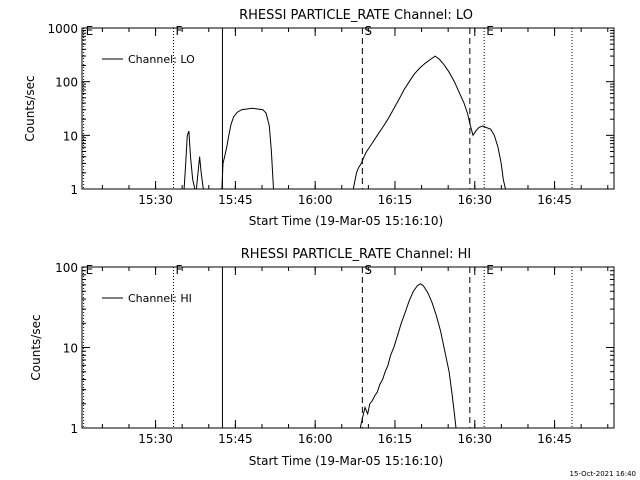 The image size is (640, 480). I want to click on chart1-x-tick-label: 16:15, so click(395, 200).